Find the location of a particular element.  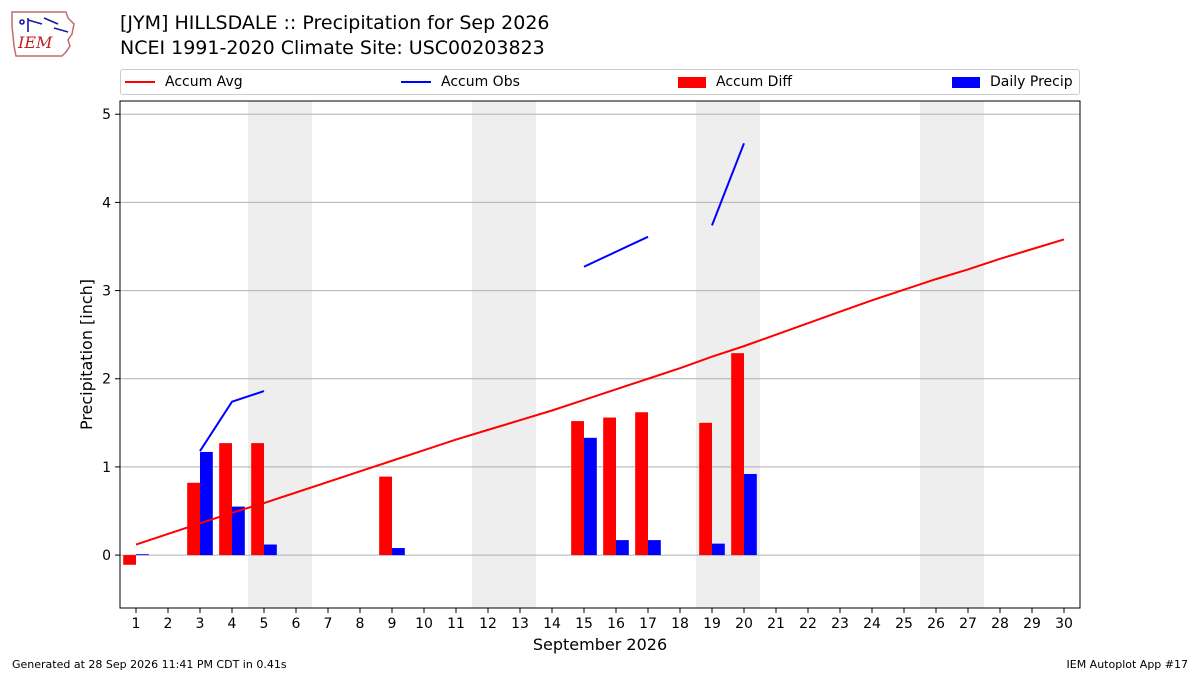

x-tick-label: 29 is located at coordinates (1032, 624).